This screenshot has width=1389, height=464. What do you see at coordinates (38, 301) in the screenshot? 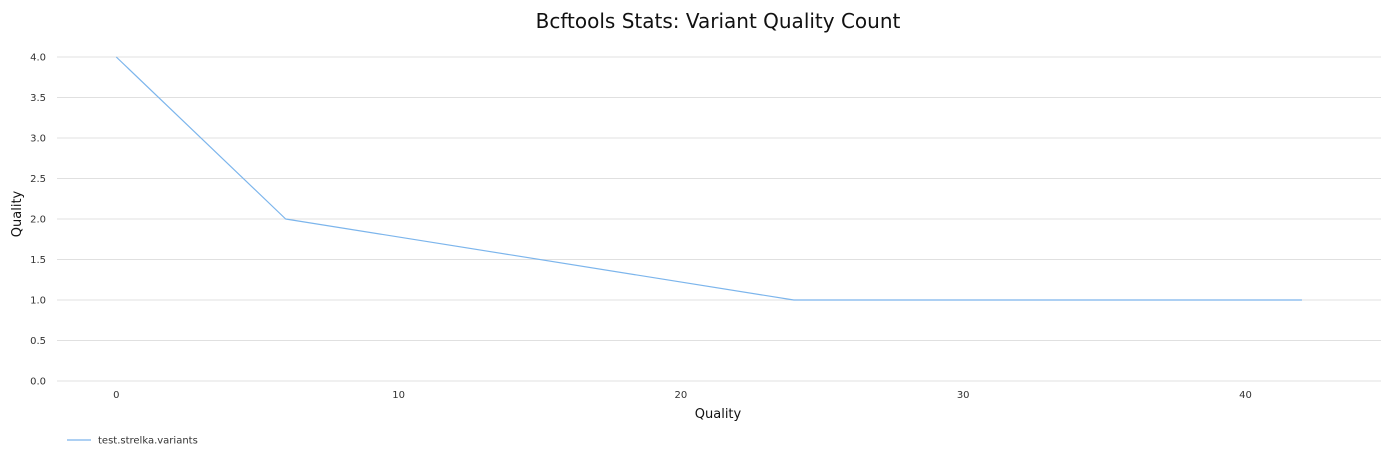
I see `y-tick-label: 1.0` at bounding box center [38, 301].